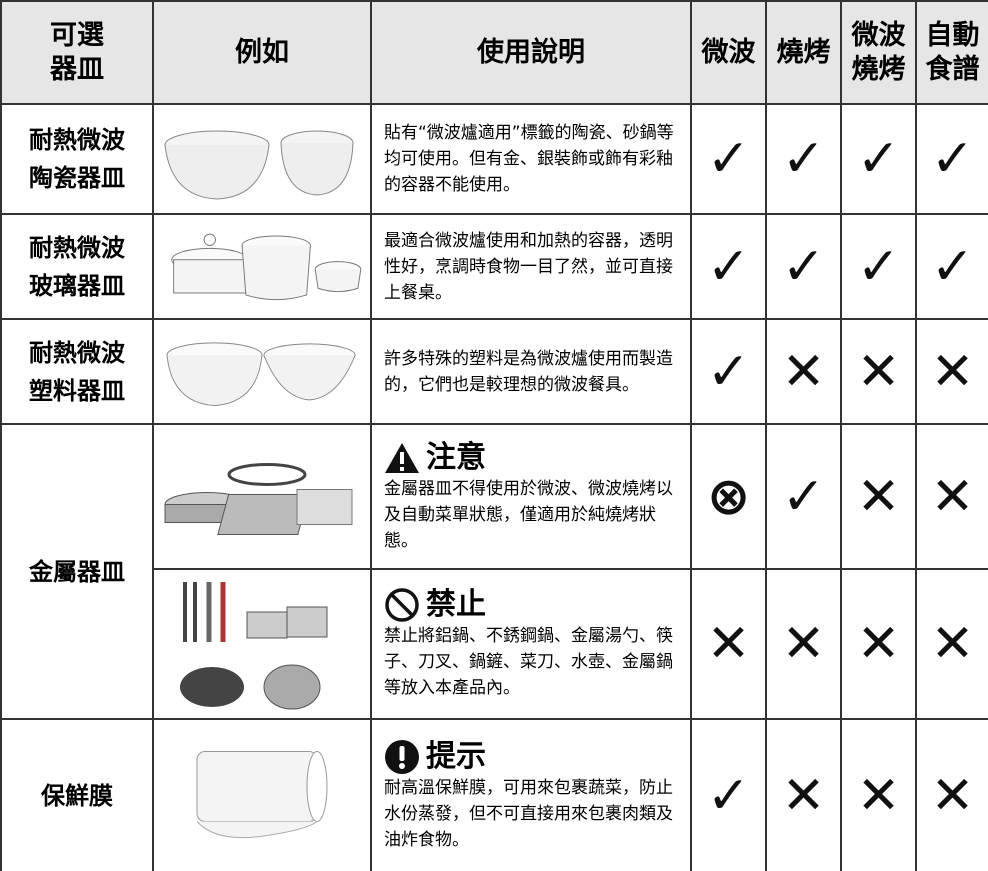  Describe the element at coordinates (77, 285) in the screenshot. I see `item-text: 玻璃器皿` at that location.